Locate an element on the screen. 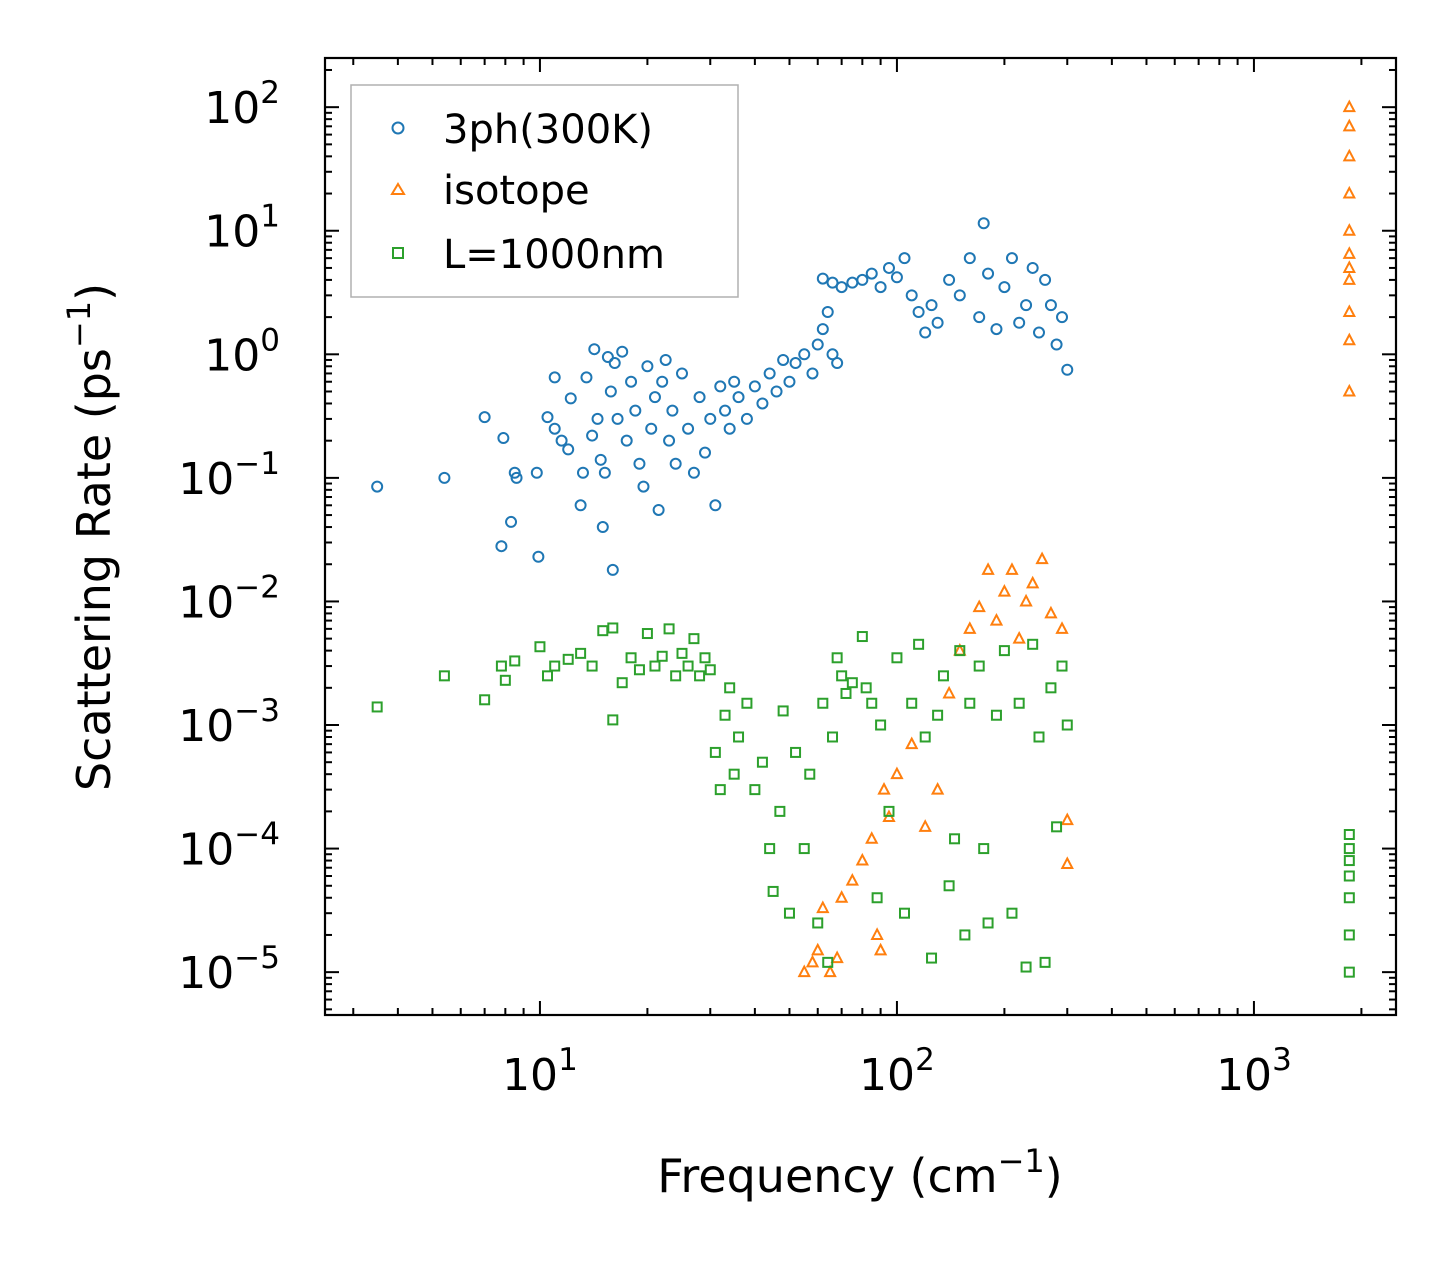 The image size is (1455, 1265). x-tick-labels: 101 102 103 is located at coordinates (897, 1071).